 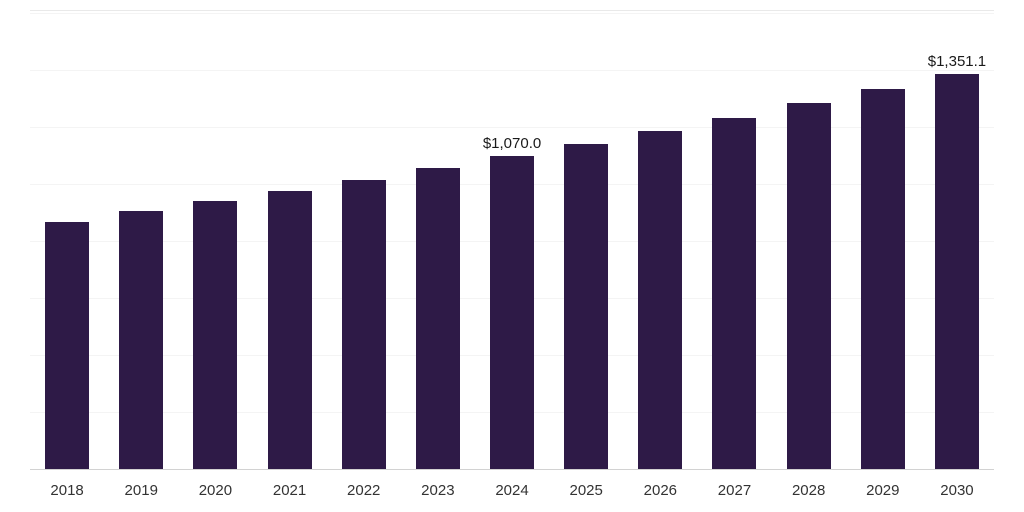 What do you see at coordinates (438, 490) in the screenshot?
I see `x-tick-label: 2023` at bounding box center [438, 490].